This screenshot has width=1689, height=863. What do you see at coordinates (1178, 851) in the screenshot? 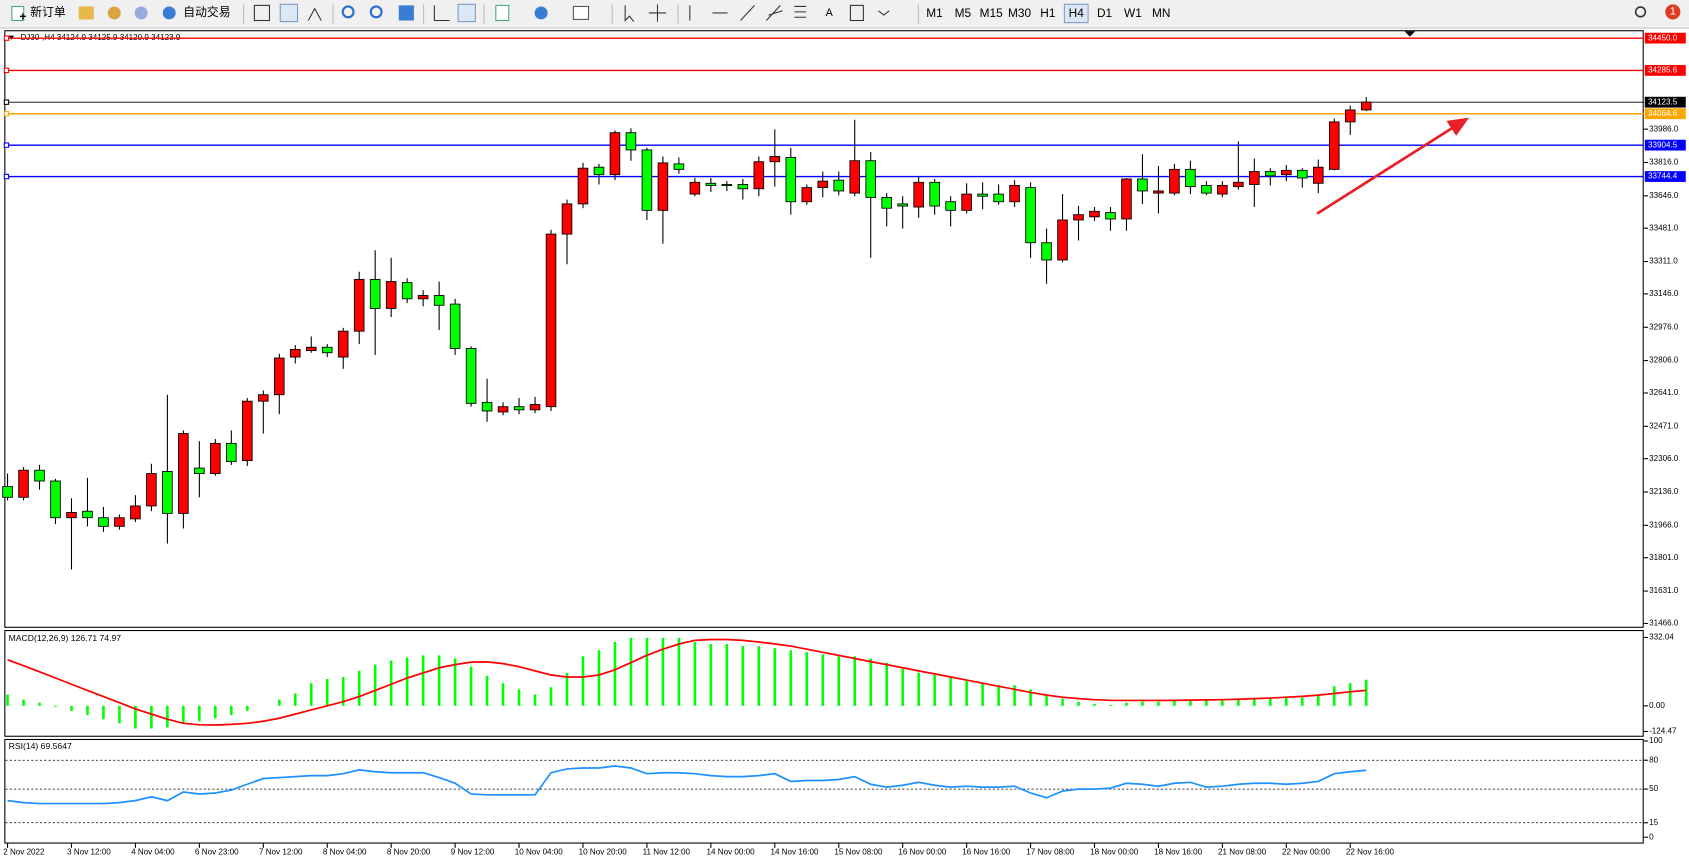
I see `x-tick-label: 18 Nov 16:00` at bounding box center [1178, 851].